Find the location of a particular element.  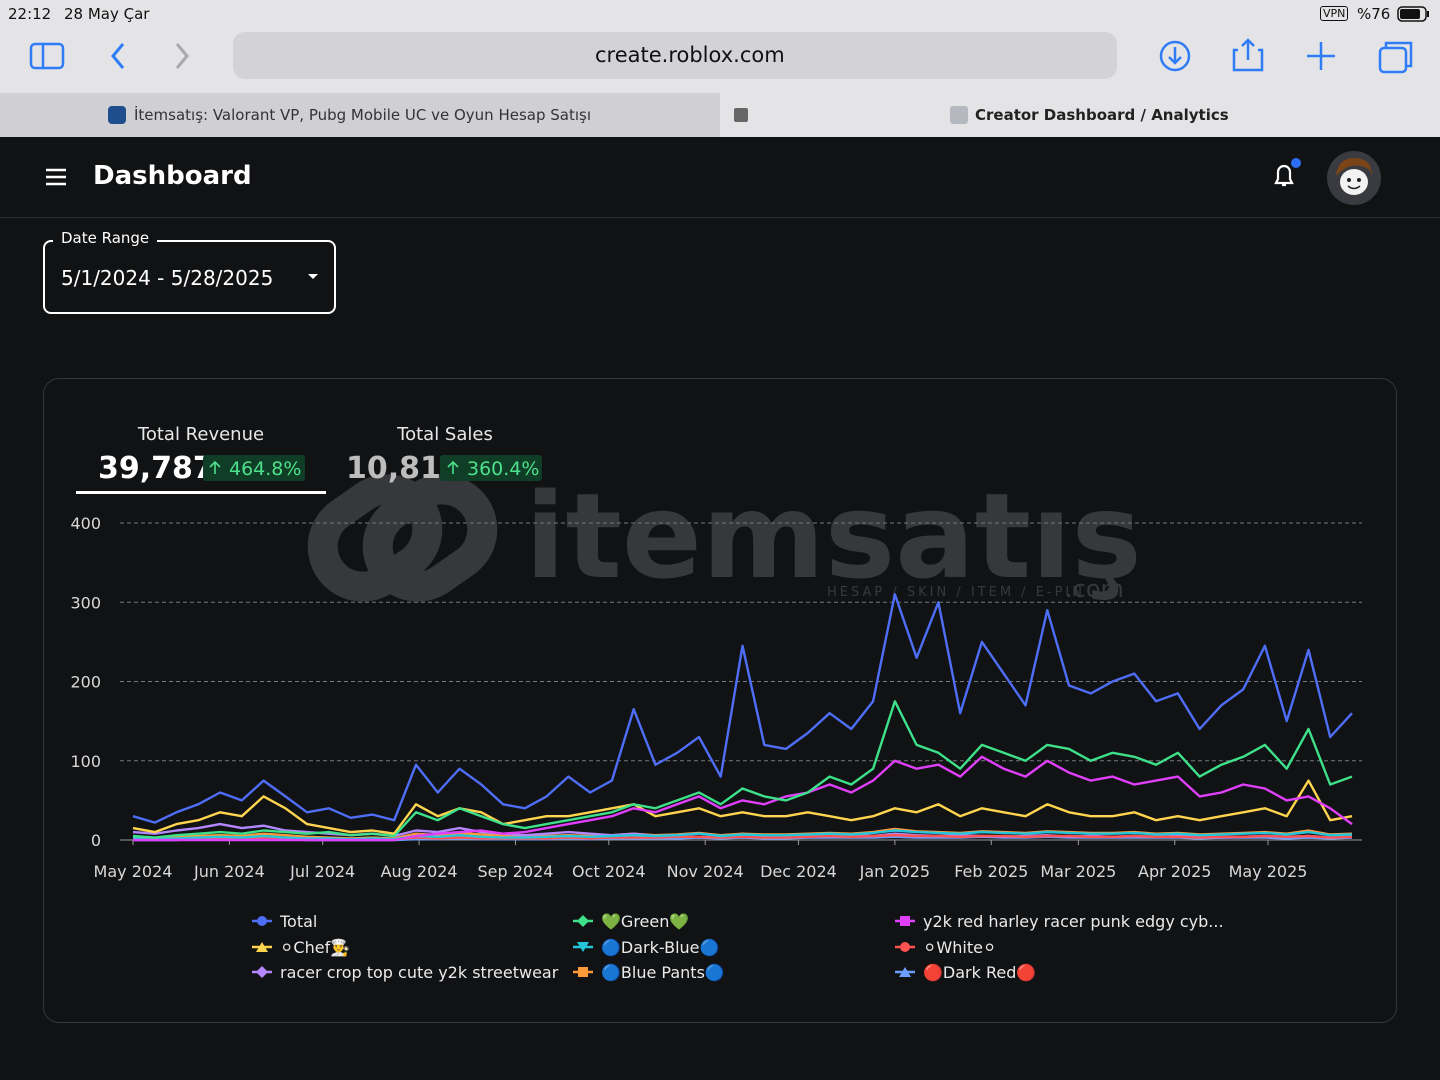

browser-toolbar: create.roblox.com is located at coordinates (720, 61).